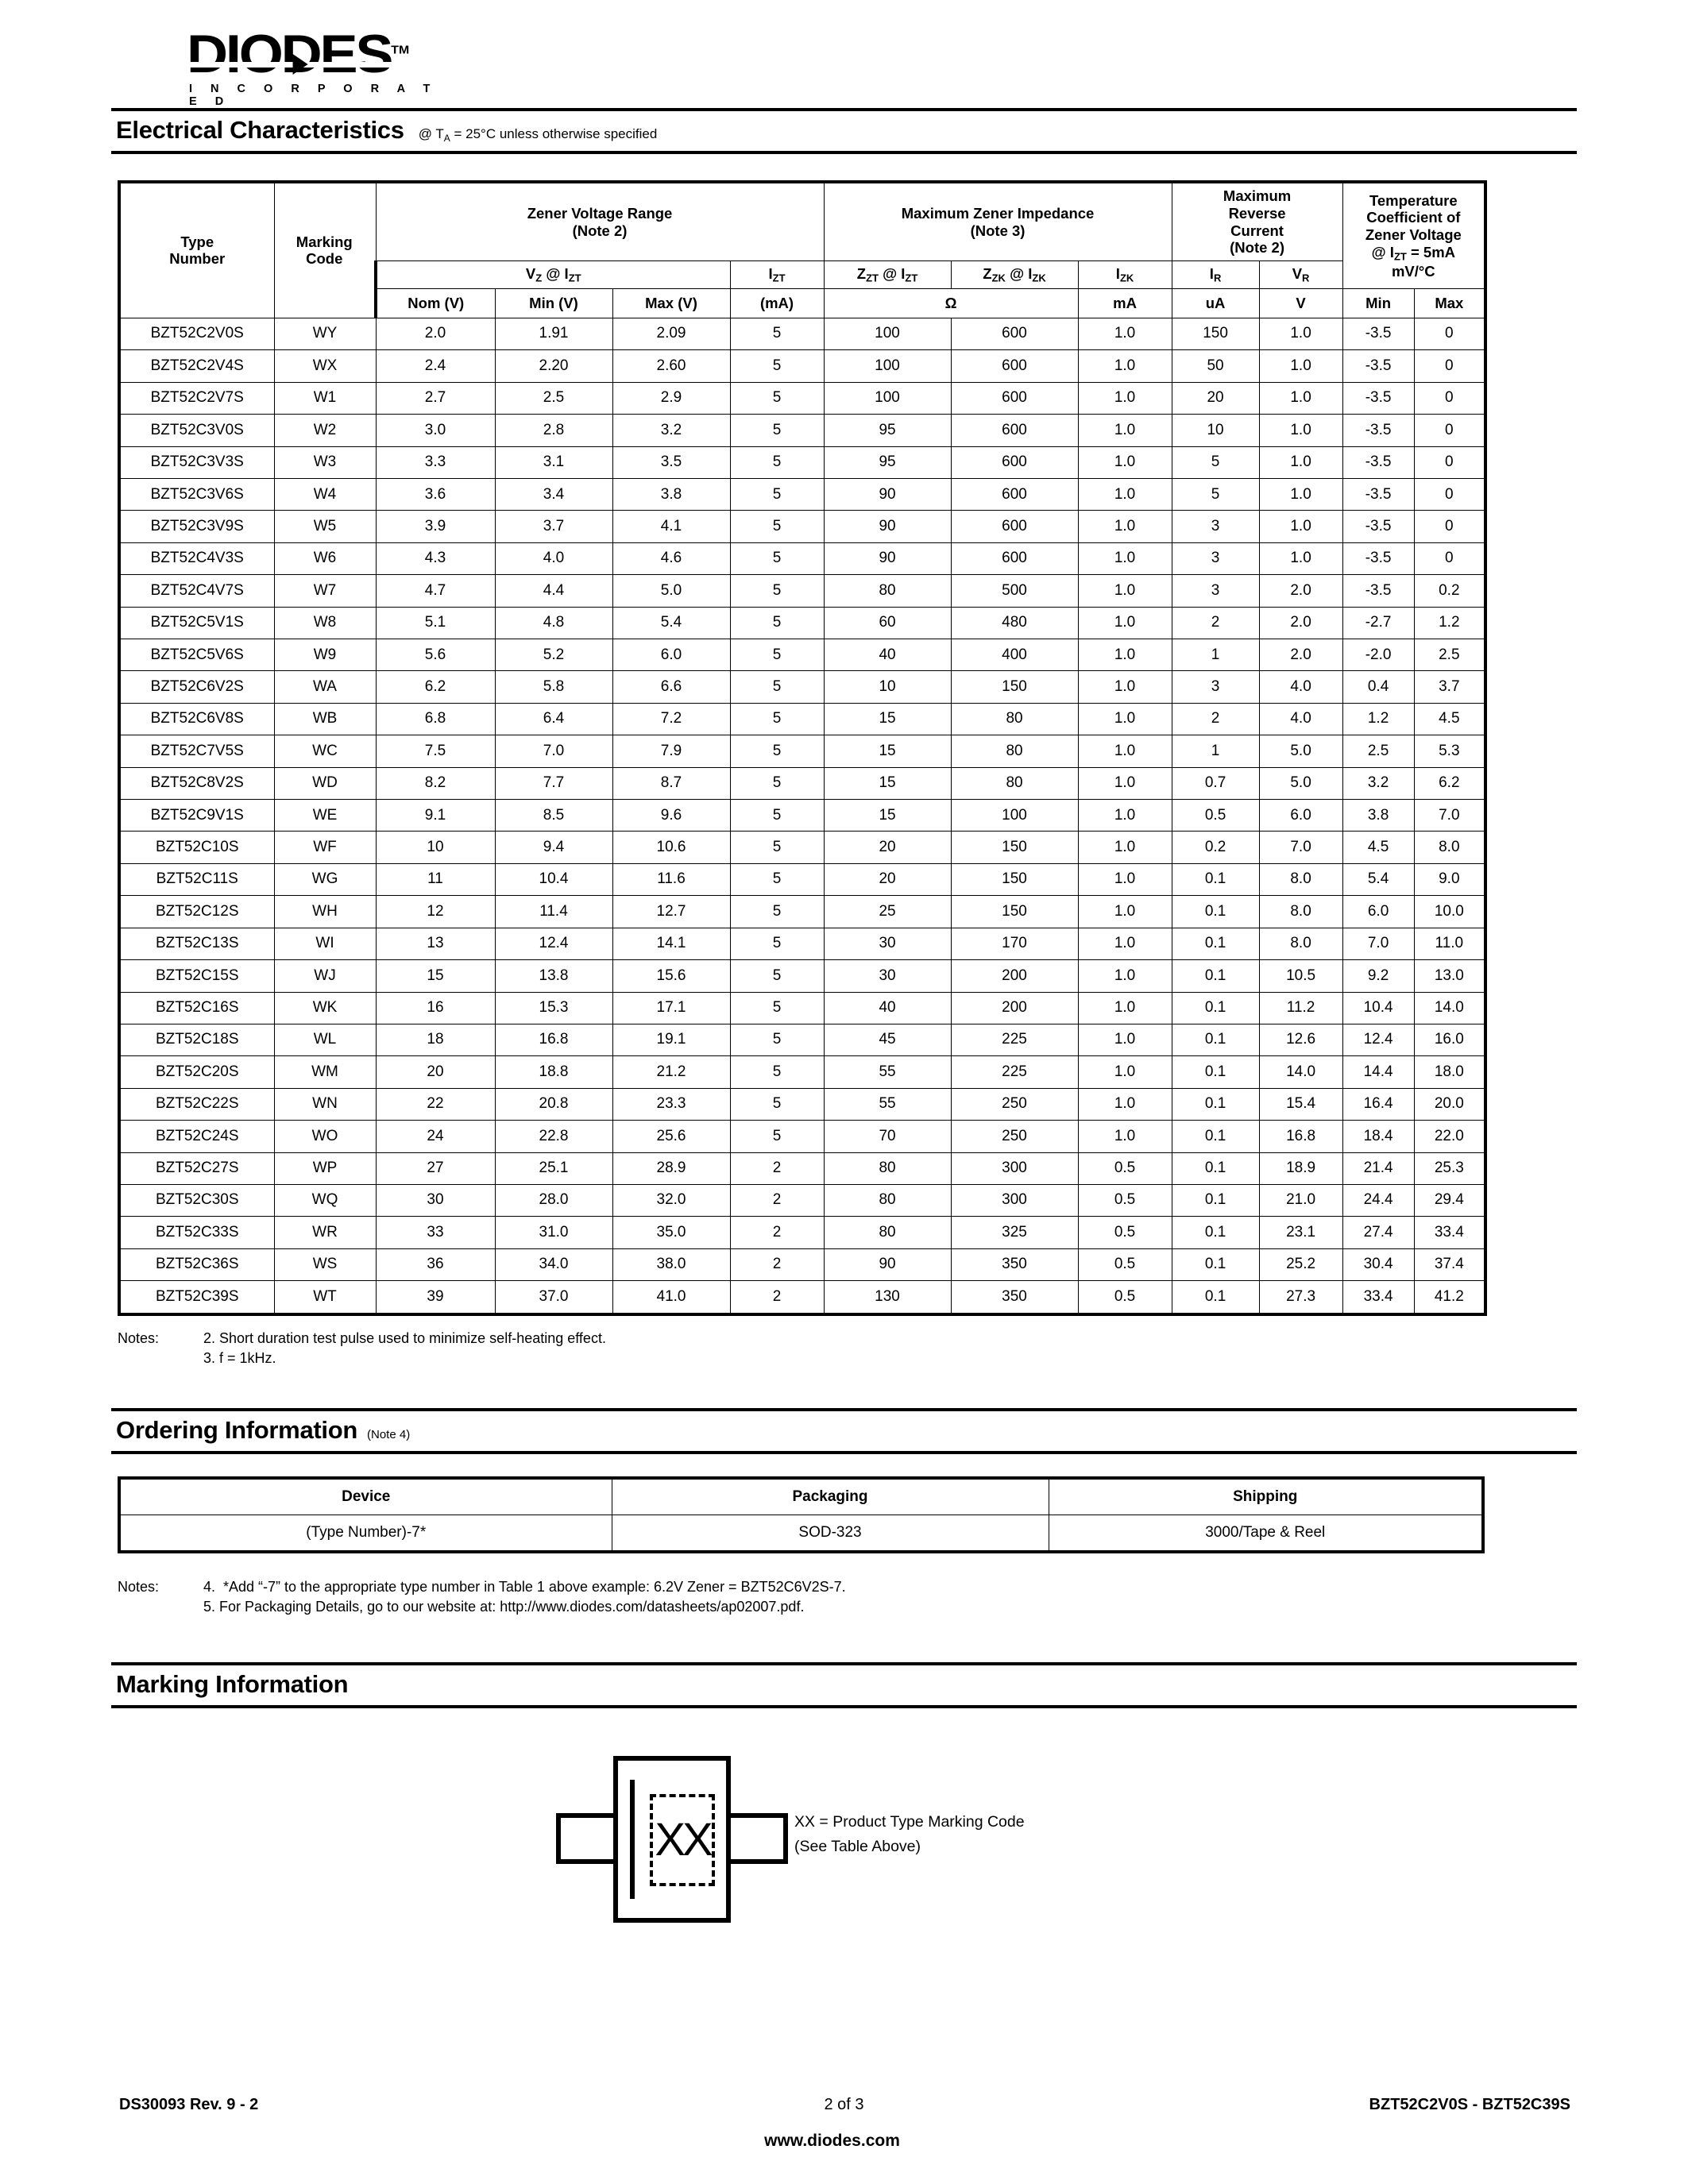 The height and width of the screenshot is (2184, 1688). I want to click on cell-mark: WQ, so click(325, 1200).